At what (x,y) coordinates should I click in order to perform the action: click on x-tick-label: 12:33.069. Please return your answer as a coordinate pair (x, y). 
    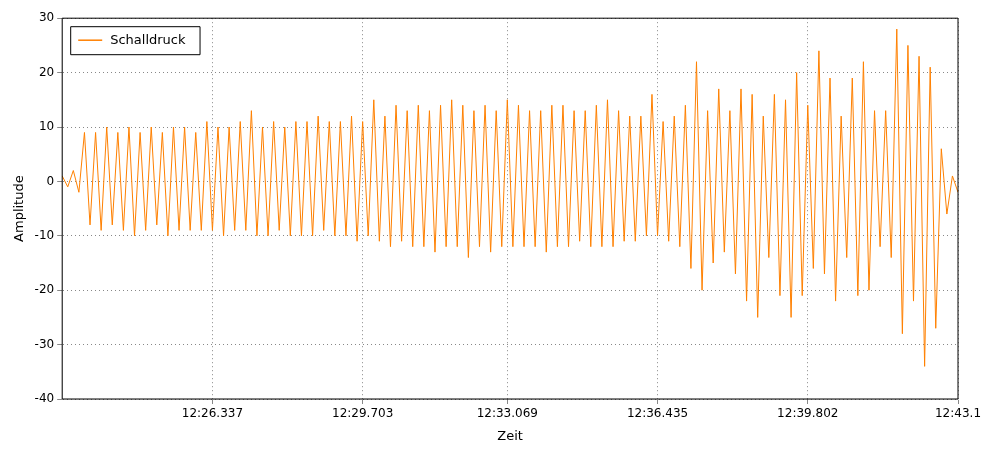
    Looking at the image, I should click on (507, 413).